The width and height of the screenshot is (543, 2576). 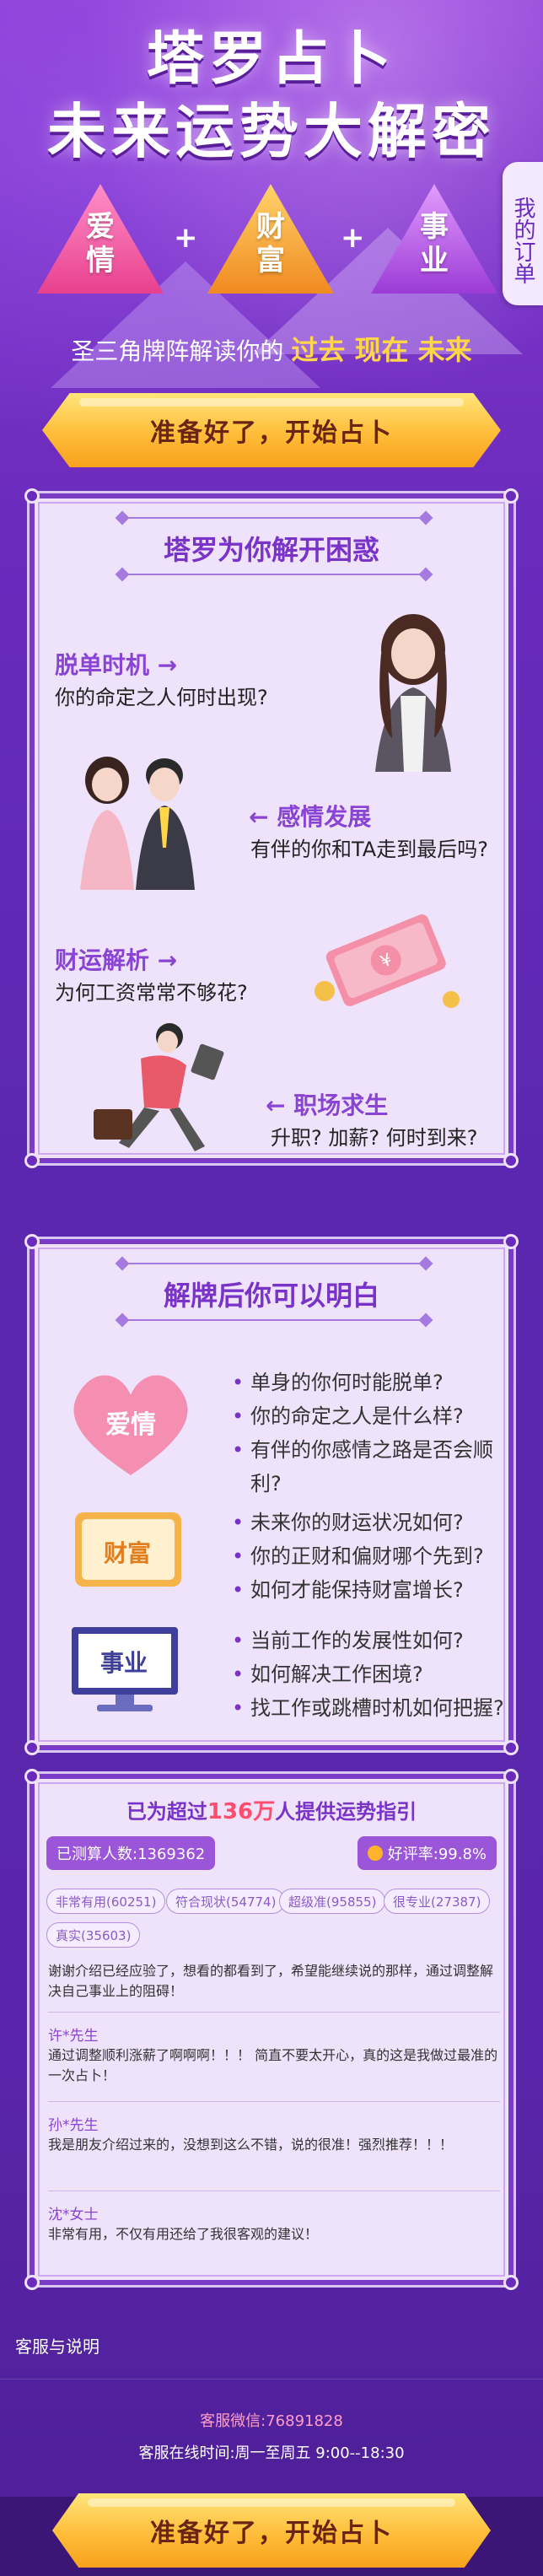 I want to click on love-questions-list: 单身的你何时能脱单? 你的命定之人是什么样? 有伴的你感情之路是否会顺利?, so click(x=372, y=1433).